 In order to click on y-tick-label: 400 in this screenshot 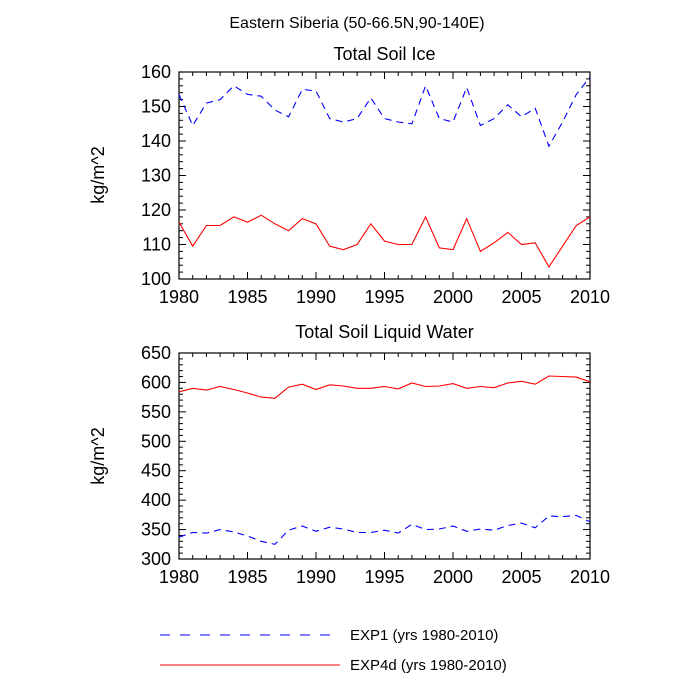, I will do `click(156, 500)`.